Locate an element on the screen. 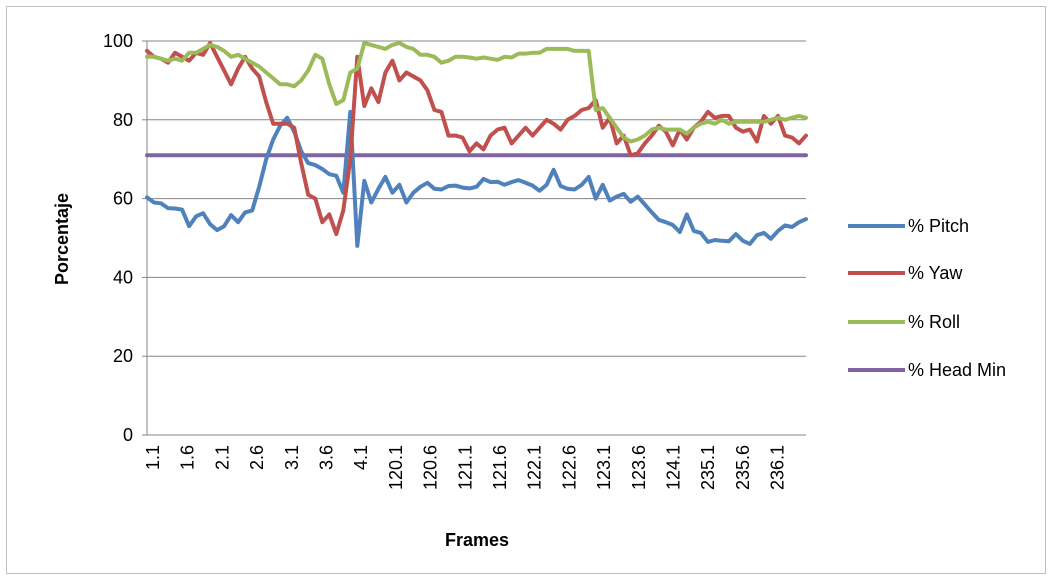 The width and height of the screenshot is (1053, 580). legend: % Pitch % Yaw % Roll % Head Min is located at coordinates (927, 298).